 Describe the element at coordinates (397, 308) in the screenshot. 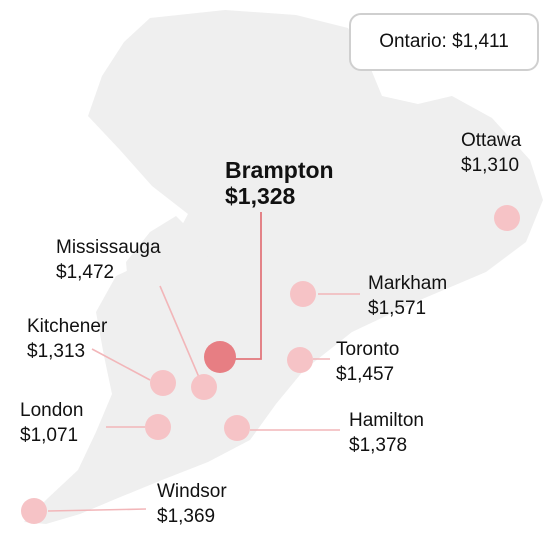

I see `markham-value-label: $1,571` at that location.